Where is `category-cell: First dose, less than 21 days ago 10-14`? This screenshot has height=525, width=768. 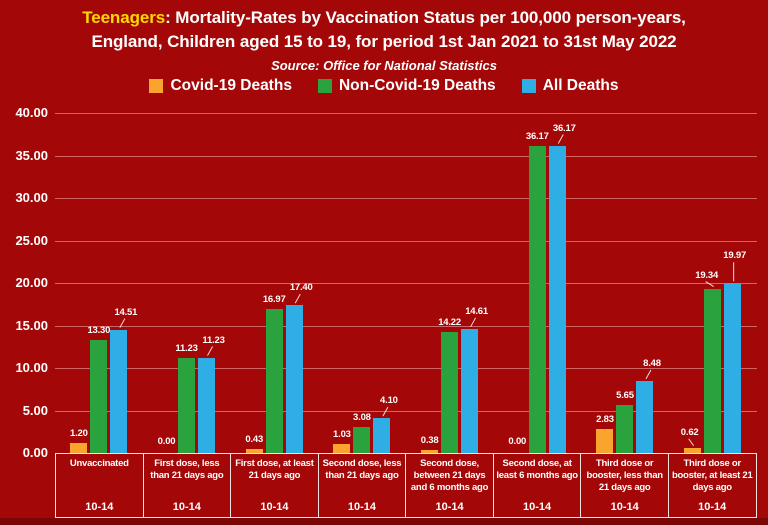
category-cell: First dose, less than 21 days ago 10-14 is located at coordinates (188, 485).